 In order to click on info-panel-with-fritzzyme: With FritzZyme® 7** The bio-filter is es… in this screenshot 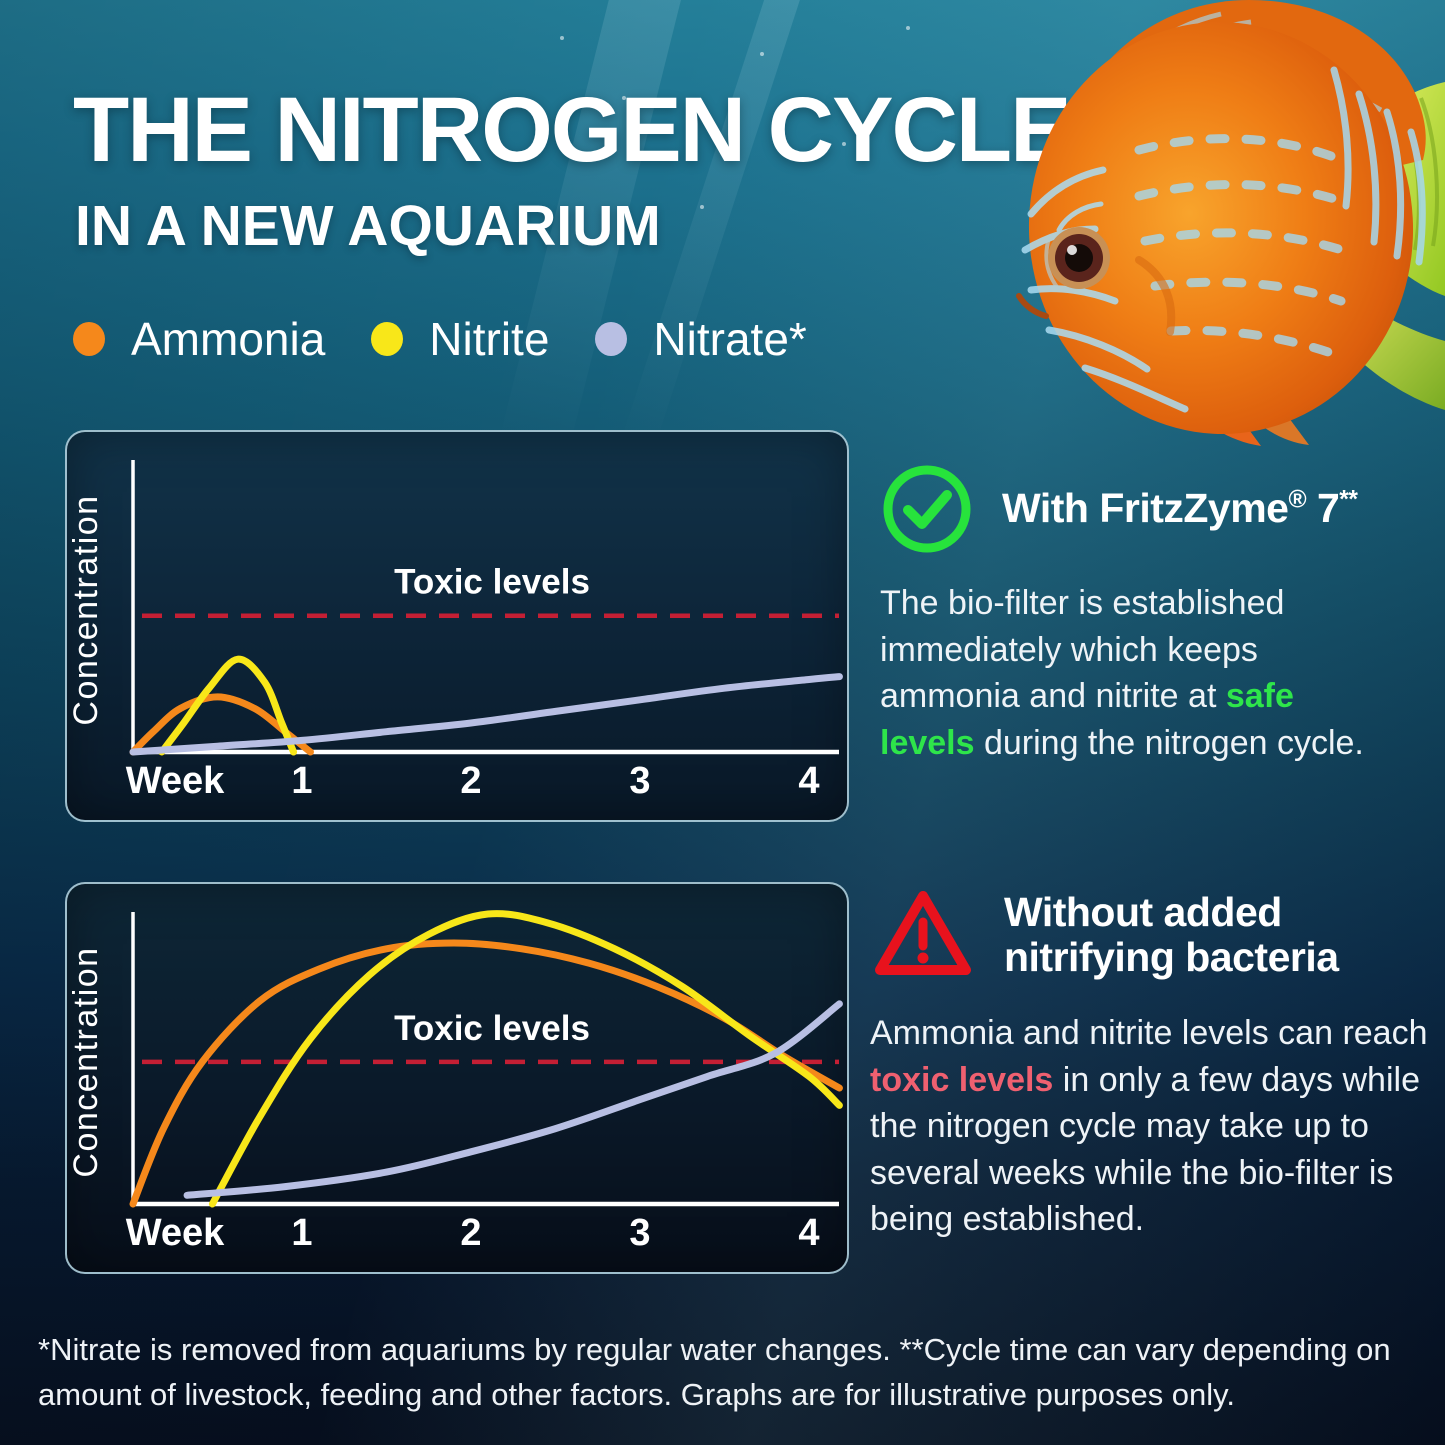, I will do `click(1154, 614)`.